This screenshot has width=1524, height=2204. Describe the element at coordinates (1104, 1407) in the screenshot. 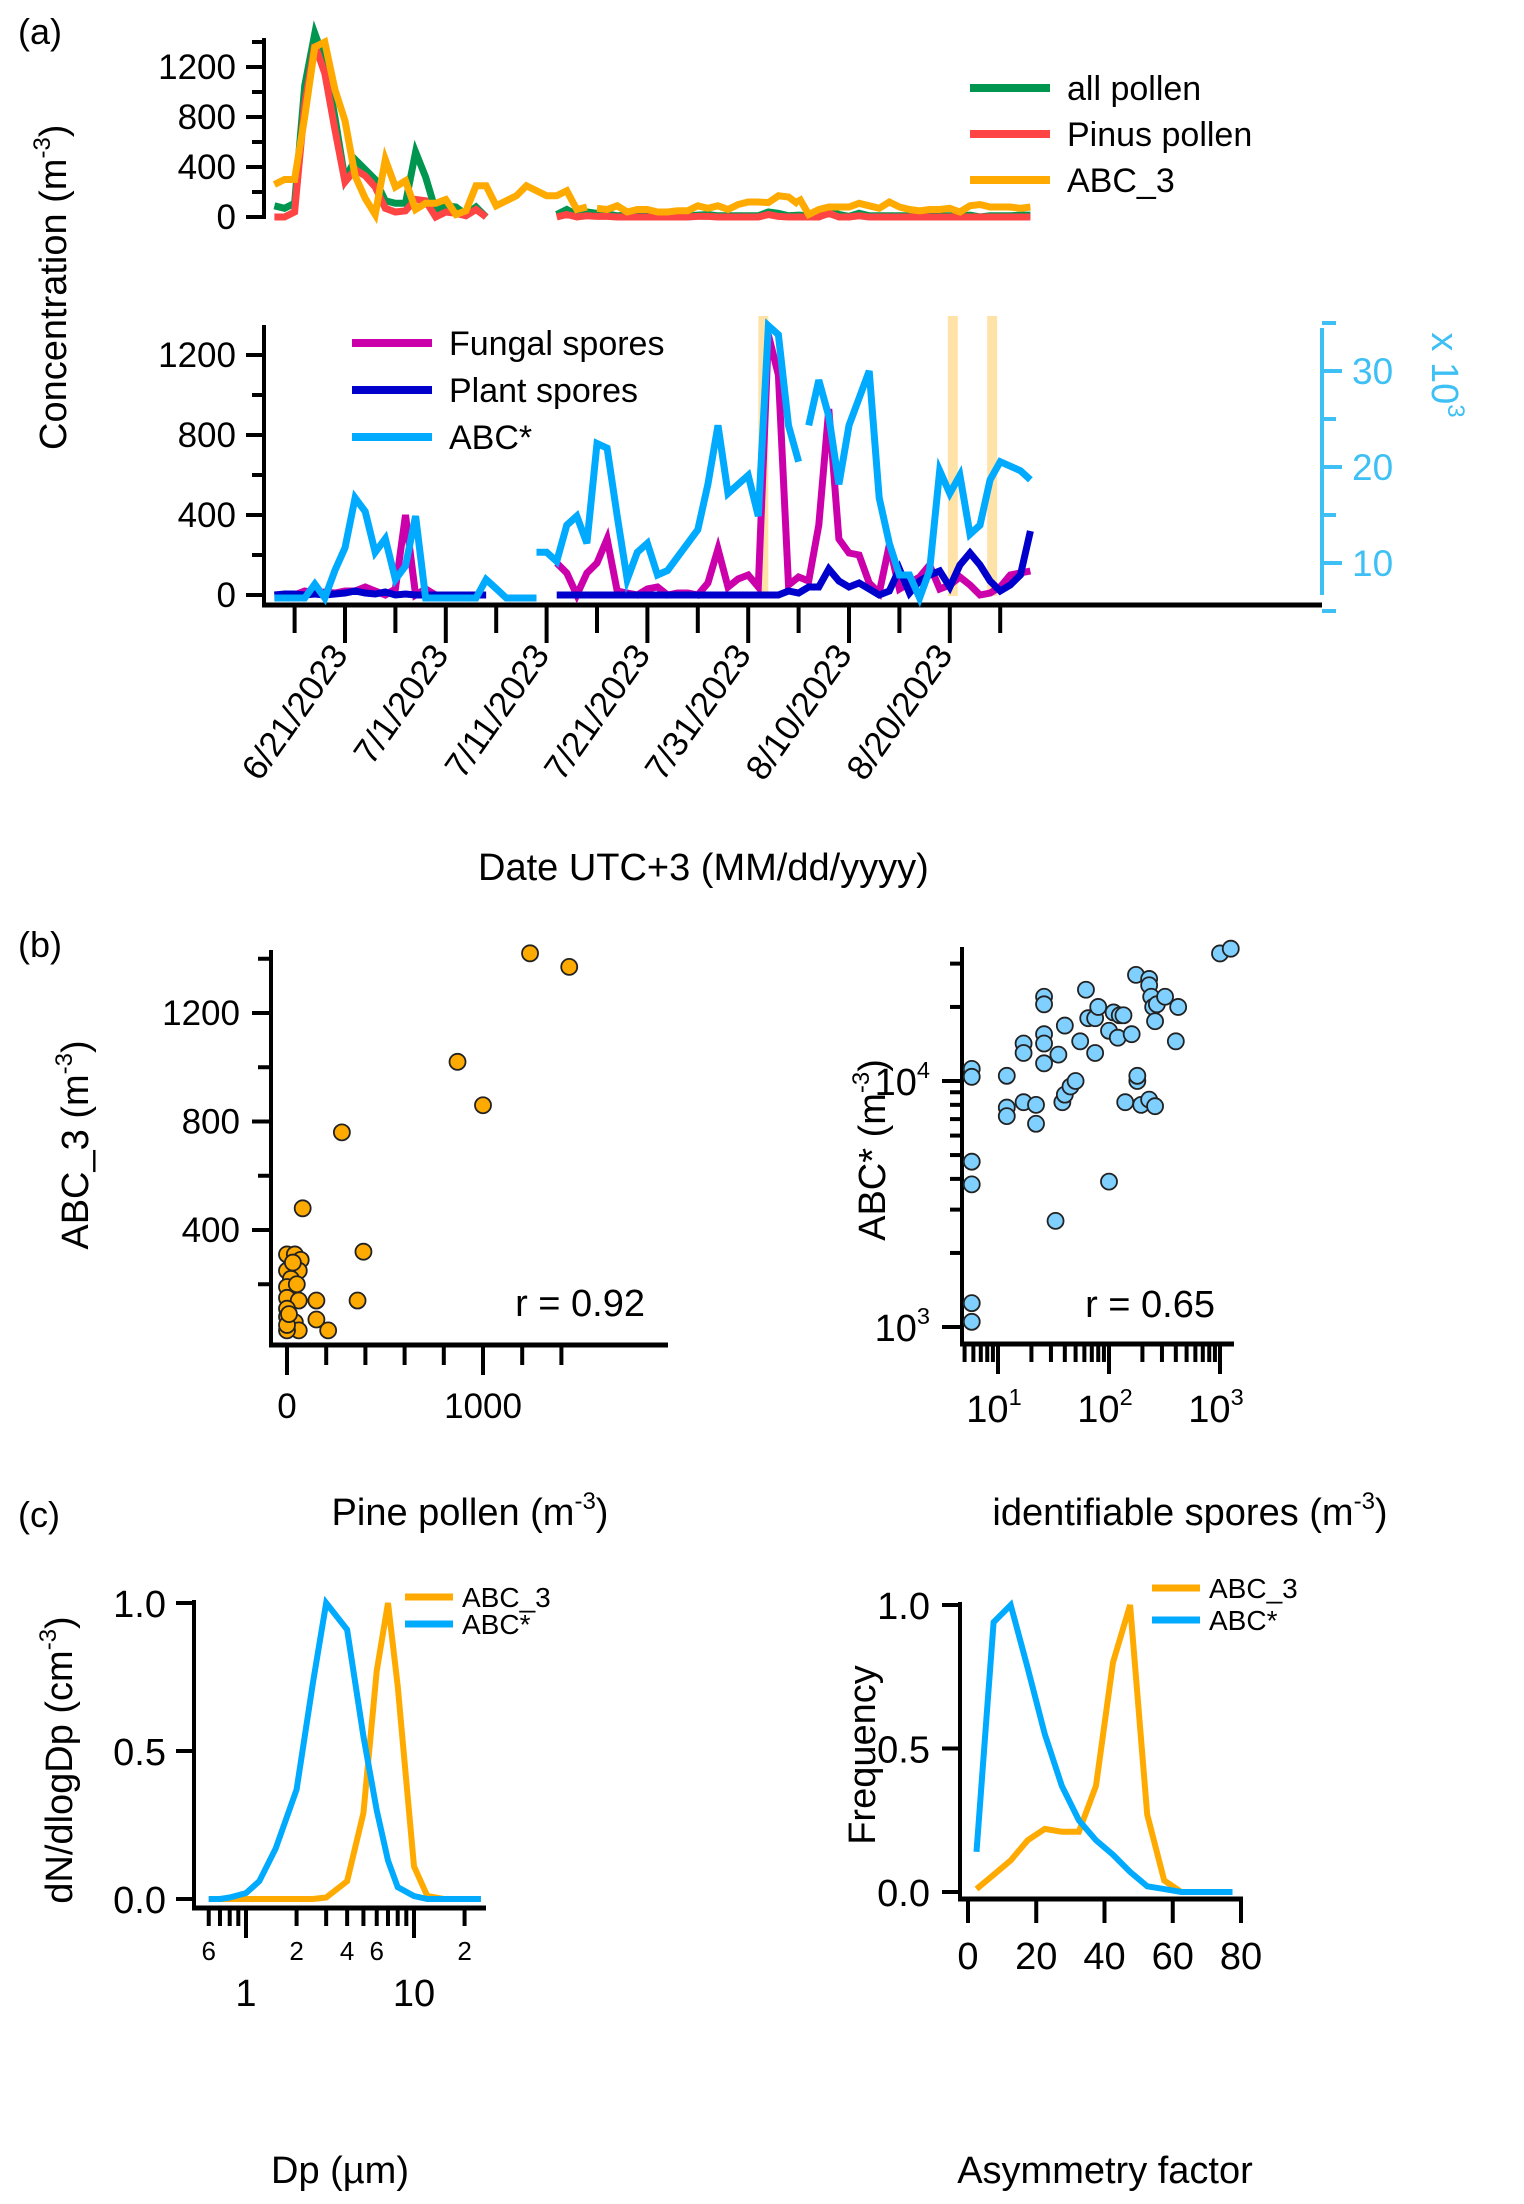

I see `x-tick-label: 10²` at that location.